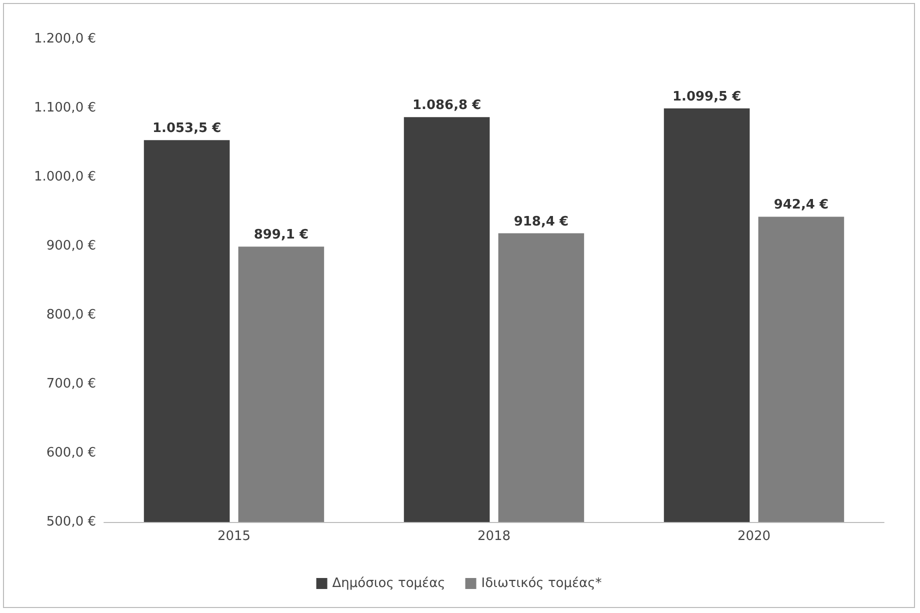 This screenshot has width=920, height=613. I want to click on data-label: 918,4 €, so click(541, 222).